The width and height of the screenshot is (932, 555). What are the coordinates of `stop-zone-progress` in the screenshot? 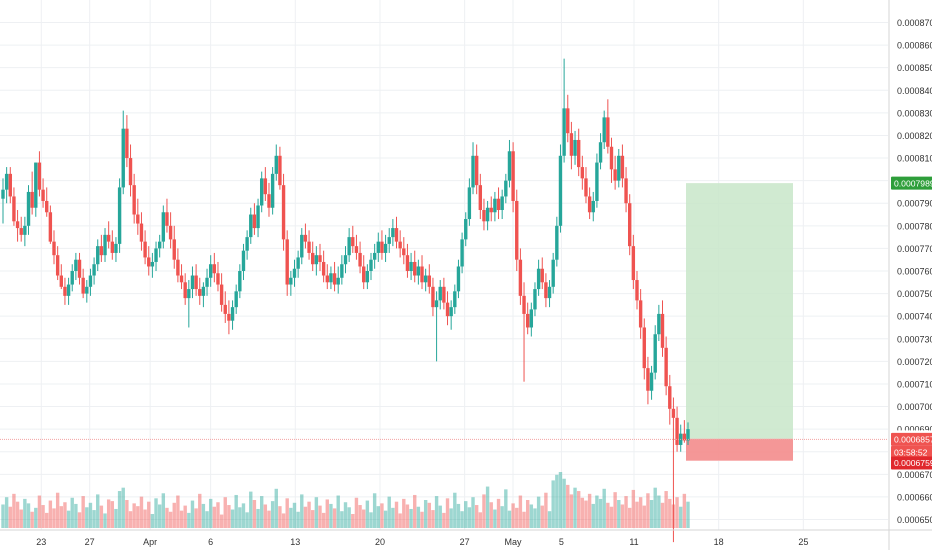 It's located at (739, 449).